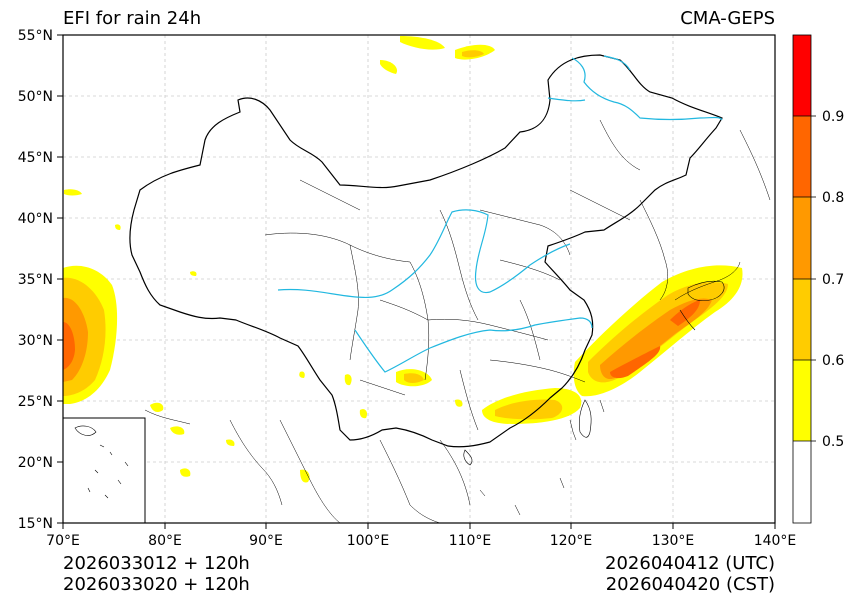 The height and width of the screenshot is (608, 860). Describe the element at coordinates (35, 219) in the screenshot. I see `lat-tick-label: 40°N` at that location.